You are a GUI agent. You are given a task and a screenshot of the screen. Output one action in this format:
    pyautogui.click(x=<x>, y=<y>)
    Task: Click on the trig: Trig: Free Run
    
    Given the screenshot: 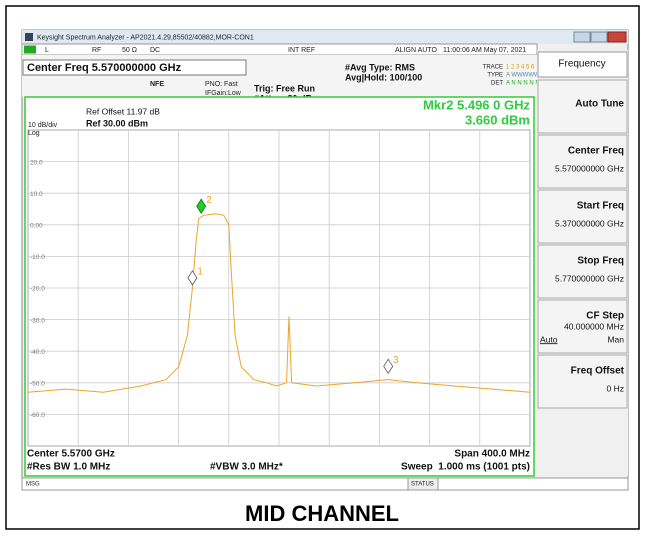 What is the action you would take?
    pyautogui.click(x=284, y=88)
    